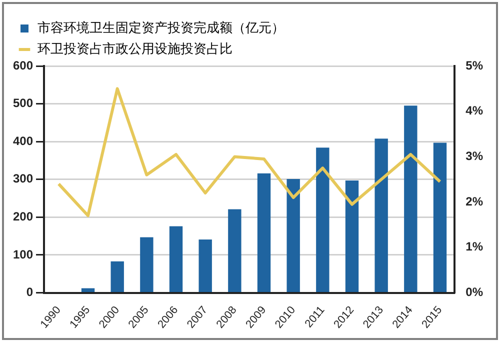  Describe the element at coordinates (475, 201) in the screenshot. I see `y2-tick-label: 2%` at that location.